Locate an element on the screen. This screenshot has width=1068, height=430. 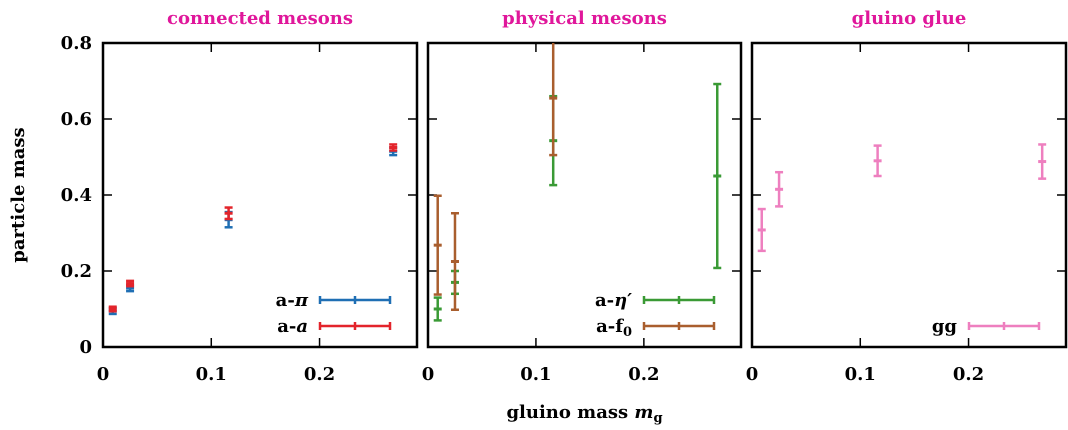
legend-entry: gg is located at coordinates (986, 326).